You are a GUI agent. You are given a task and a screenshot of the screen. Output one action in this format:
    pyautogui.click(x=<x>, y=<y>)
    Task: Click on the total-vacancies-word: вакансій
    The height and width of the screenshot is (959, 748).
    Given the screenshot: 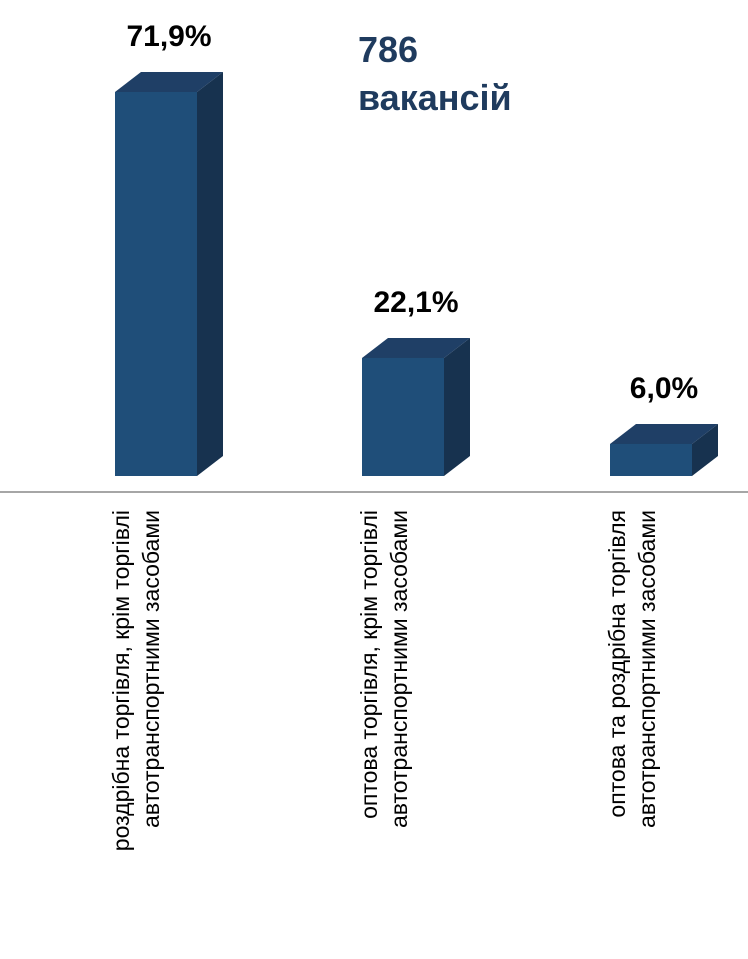 What is the action you would take?
    pyautogui.click(x=435, y=97)
    